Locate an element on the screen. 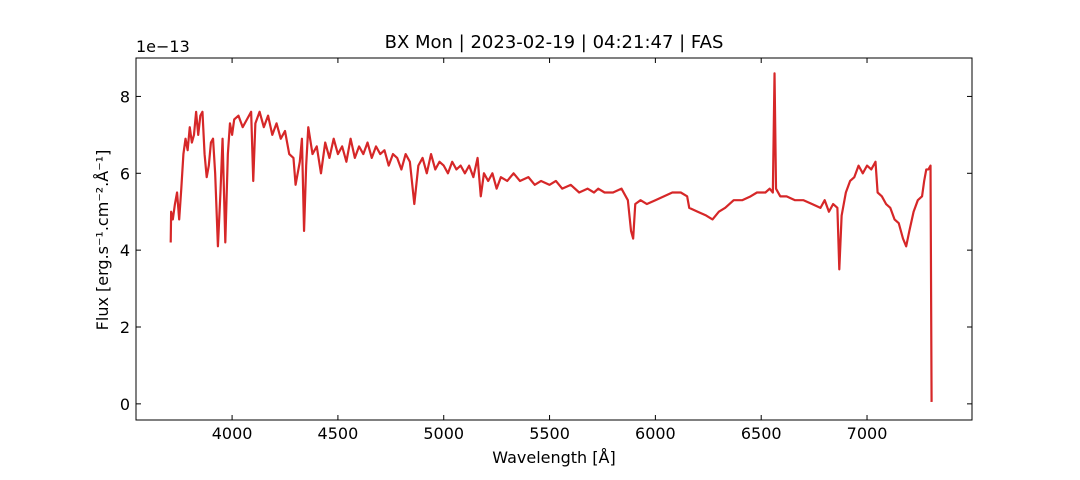 Image resolution: width=1080 pixels, height=480 pixels. x-tick-label: 4500 is located at coordinates (338, 433).